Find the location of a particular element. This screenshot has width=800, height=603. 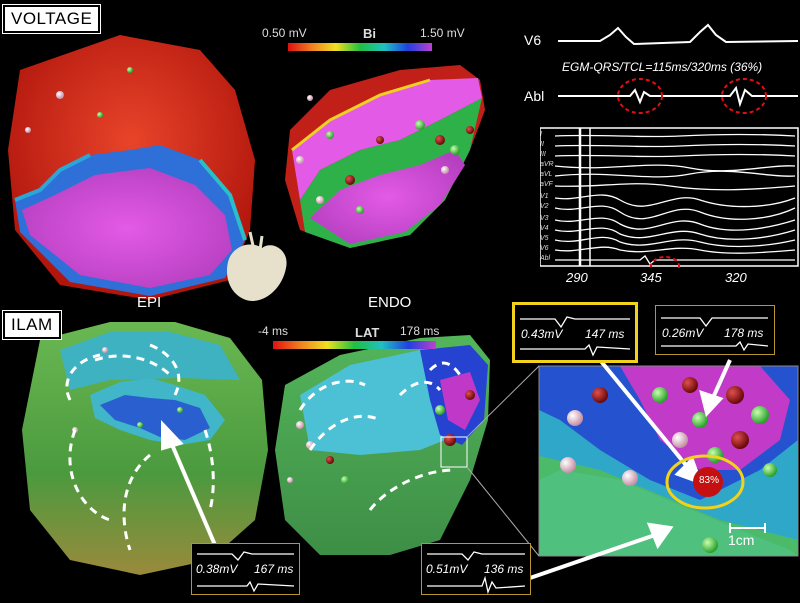

lat-colorbar-title: LAT is located at coordinates (367, 332).